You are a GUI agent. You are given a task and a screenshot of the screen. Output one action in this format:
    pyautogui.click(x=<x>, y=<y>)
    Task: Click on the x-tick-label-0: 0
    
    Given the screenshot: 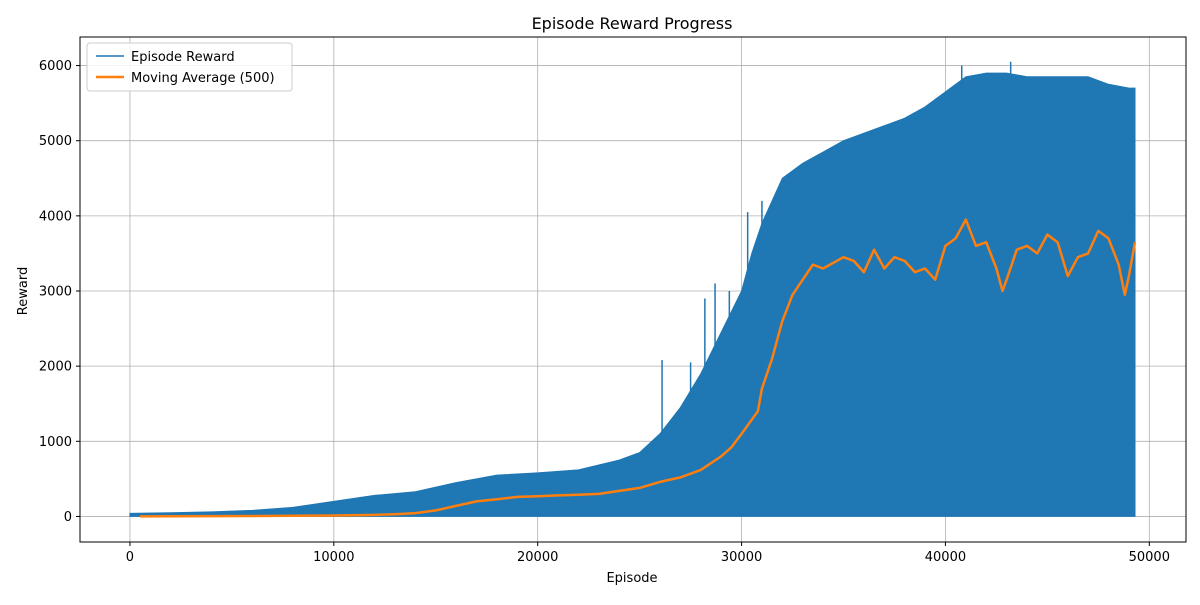 What is the action you would take?
    pyautogui.click(x=130, y=557)
    